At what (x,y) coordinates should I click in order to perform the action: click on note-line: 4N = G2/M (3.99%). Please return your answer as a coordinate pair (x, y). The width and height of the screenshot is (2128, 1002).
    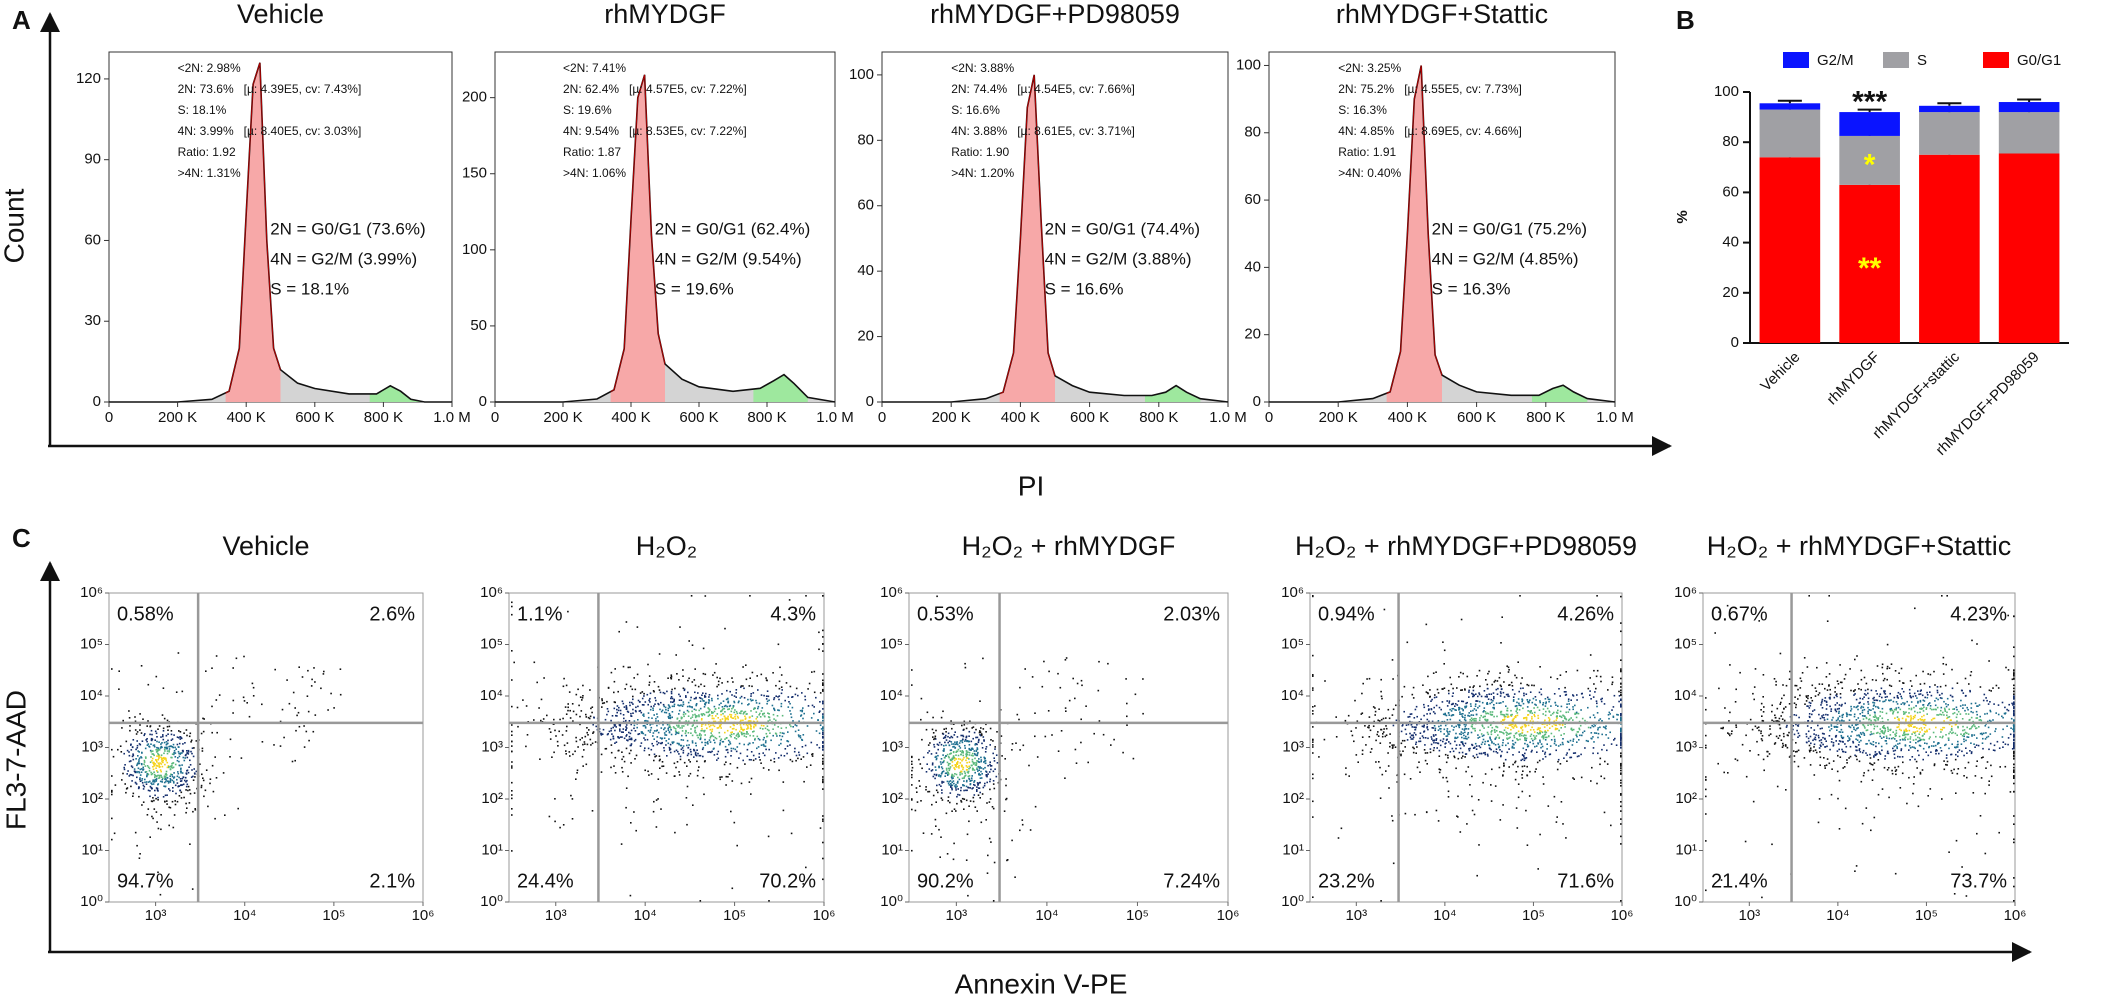
    Looking at the image, I should click on (343, 258).